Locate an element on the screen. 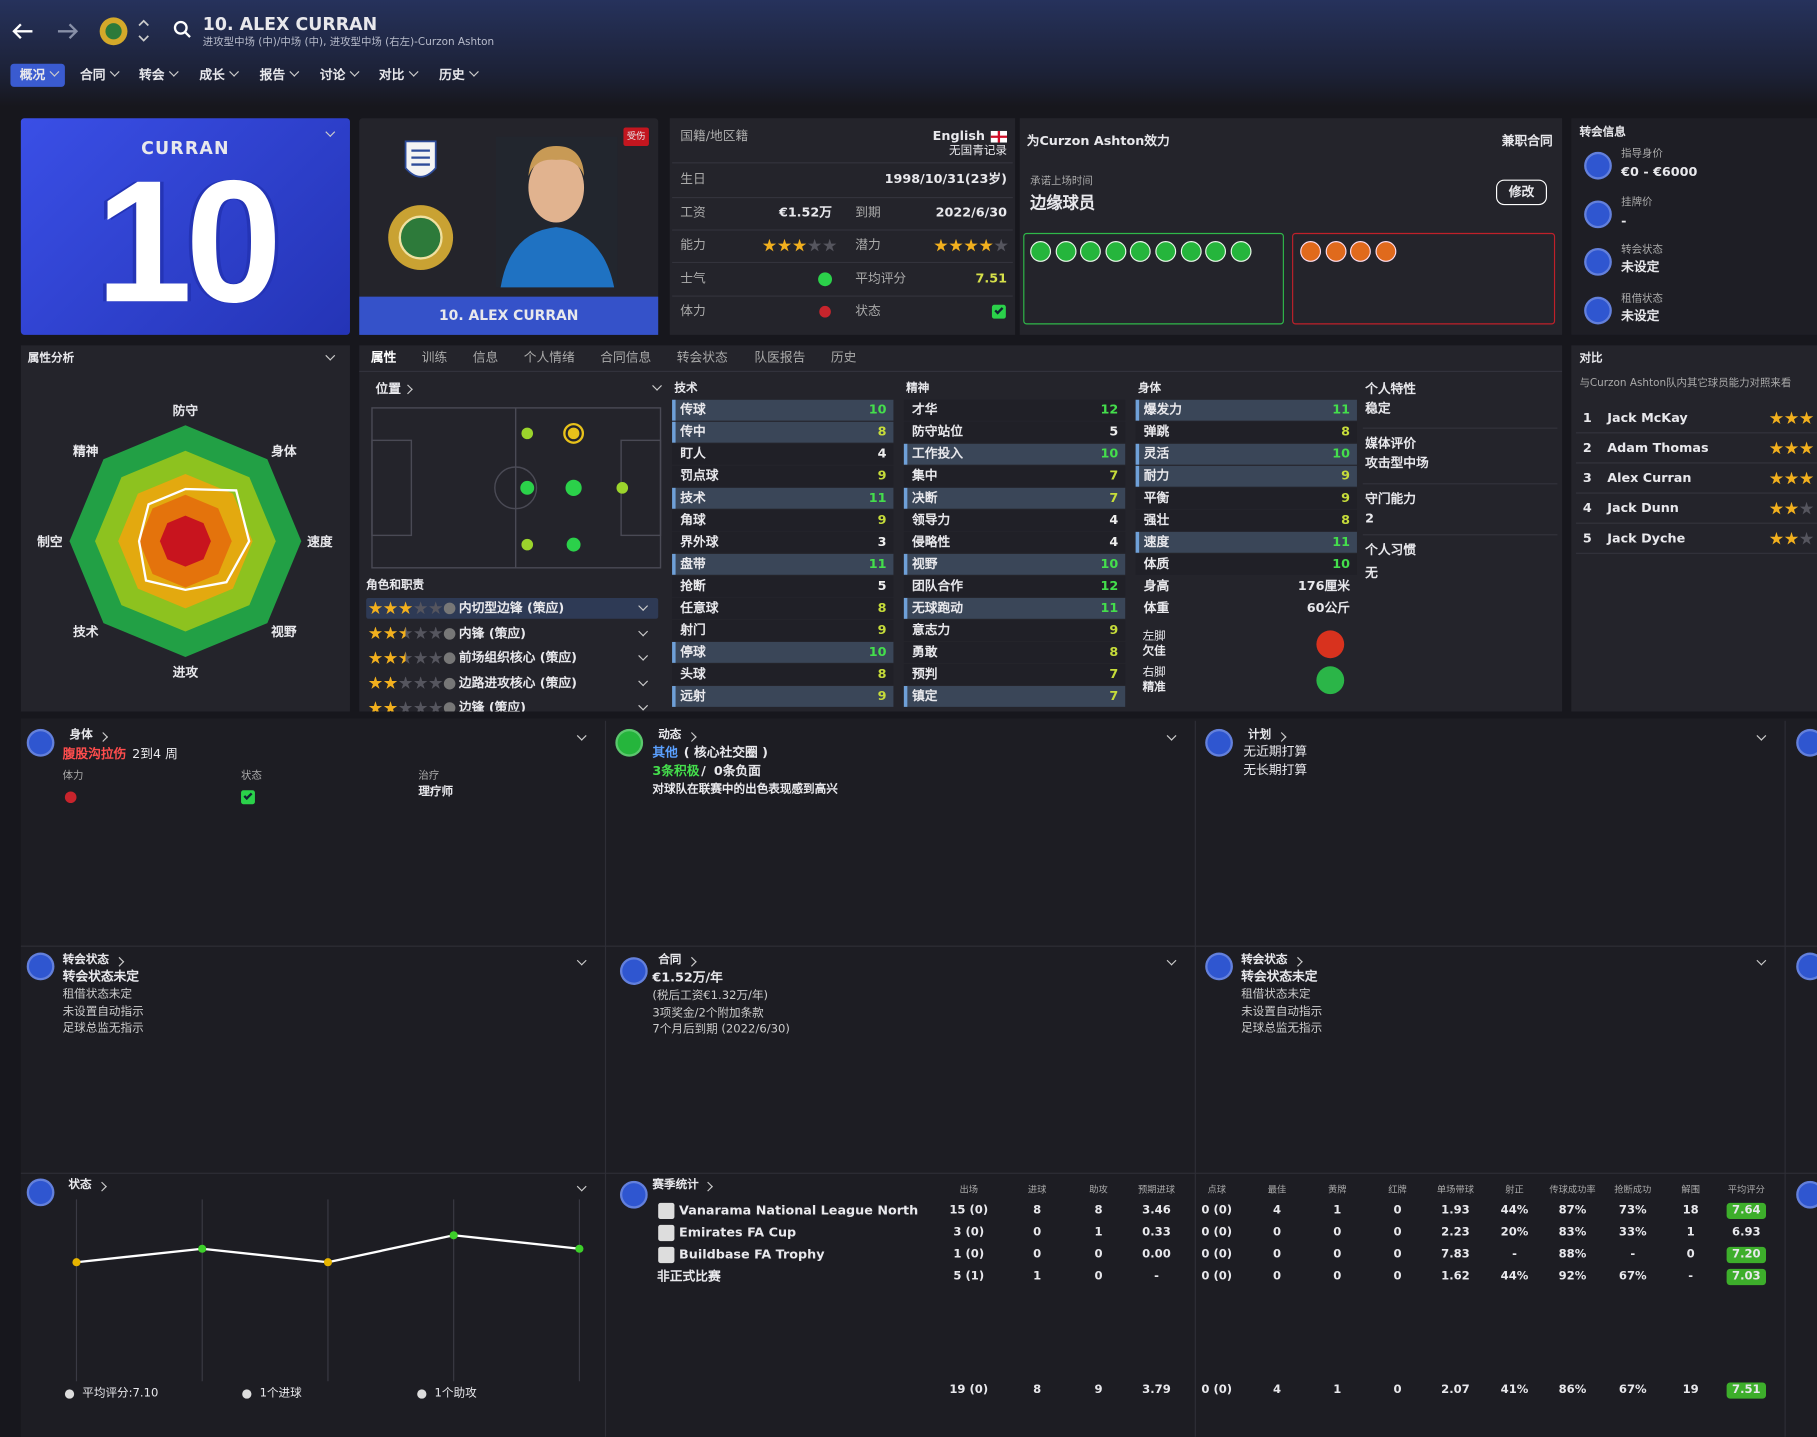 Image resolution: width=1817 pixels, height=1437 pixels. attribute-name: 强壮 is located at coordinates (1156, 520).